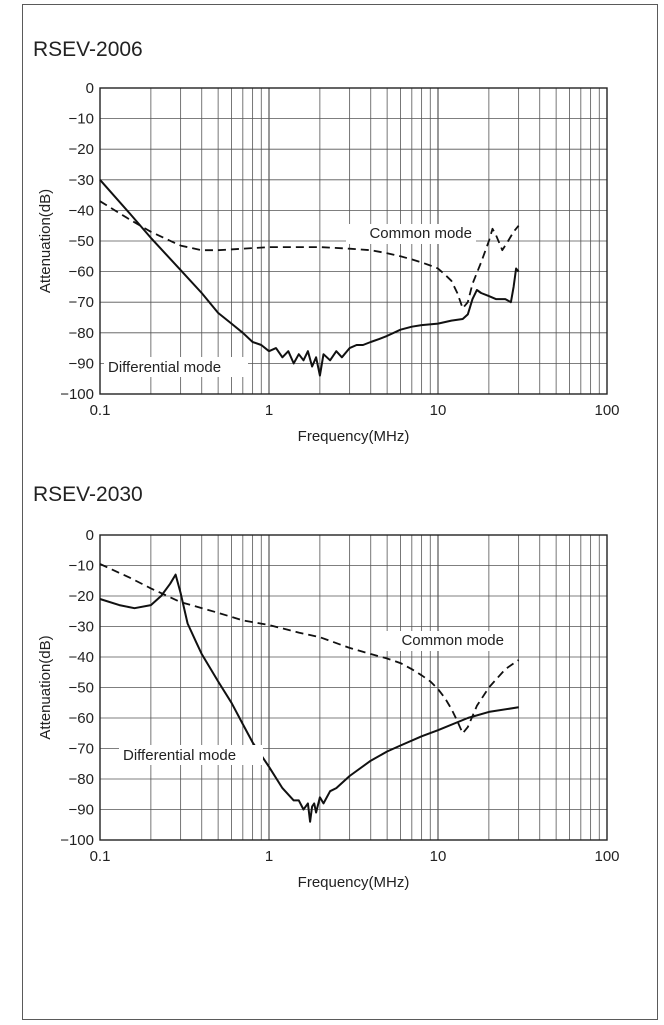 This screenshot has height=1025, width=664. I want to click on differential-mode-line, so click(309, 278).